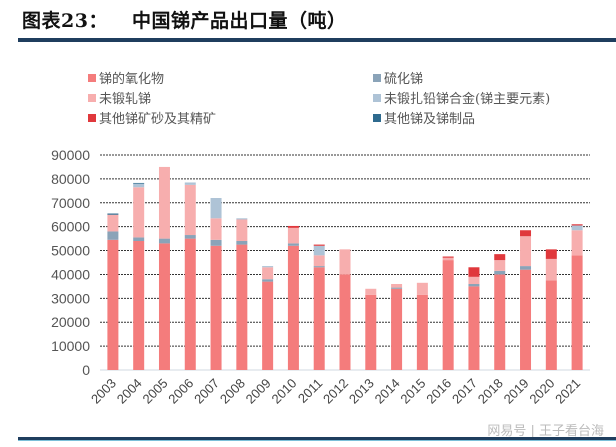 Image resolution: width=616 pixels, height=447 pixels. Describe the element at coordinates (490, 391) in the screenshot. I see `x-tick-label: 2018` at that location.